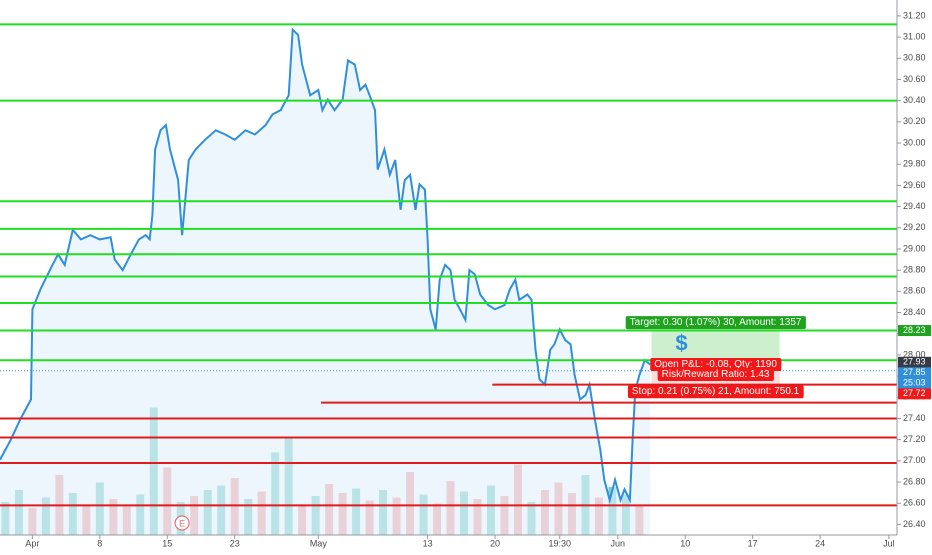 The height and width of the screenshot is (555, 932). Describe the element at coordinates (618, 543) in the screenshot. I see `x-tick-label: Jun` at that location.